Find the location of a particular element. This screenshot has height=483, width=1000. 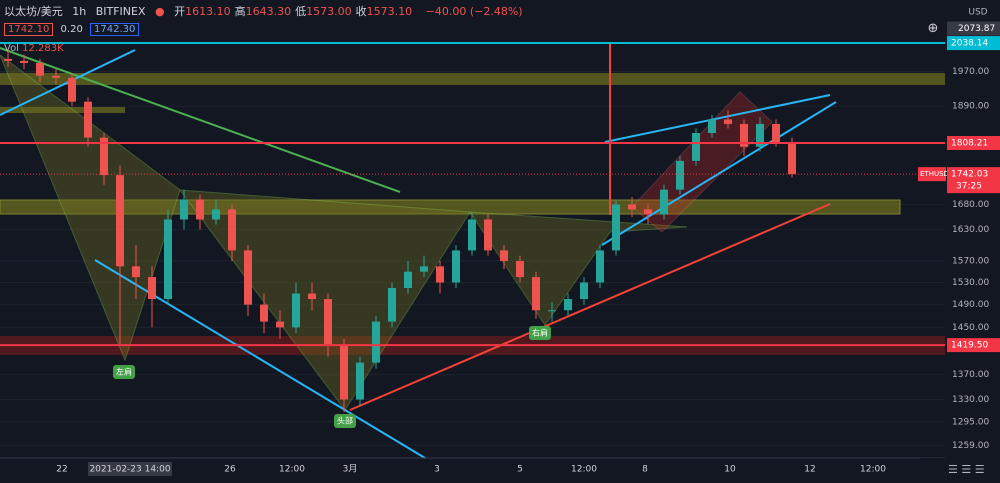

toolbar-bg is located at coordinates (960, 470).